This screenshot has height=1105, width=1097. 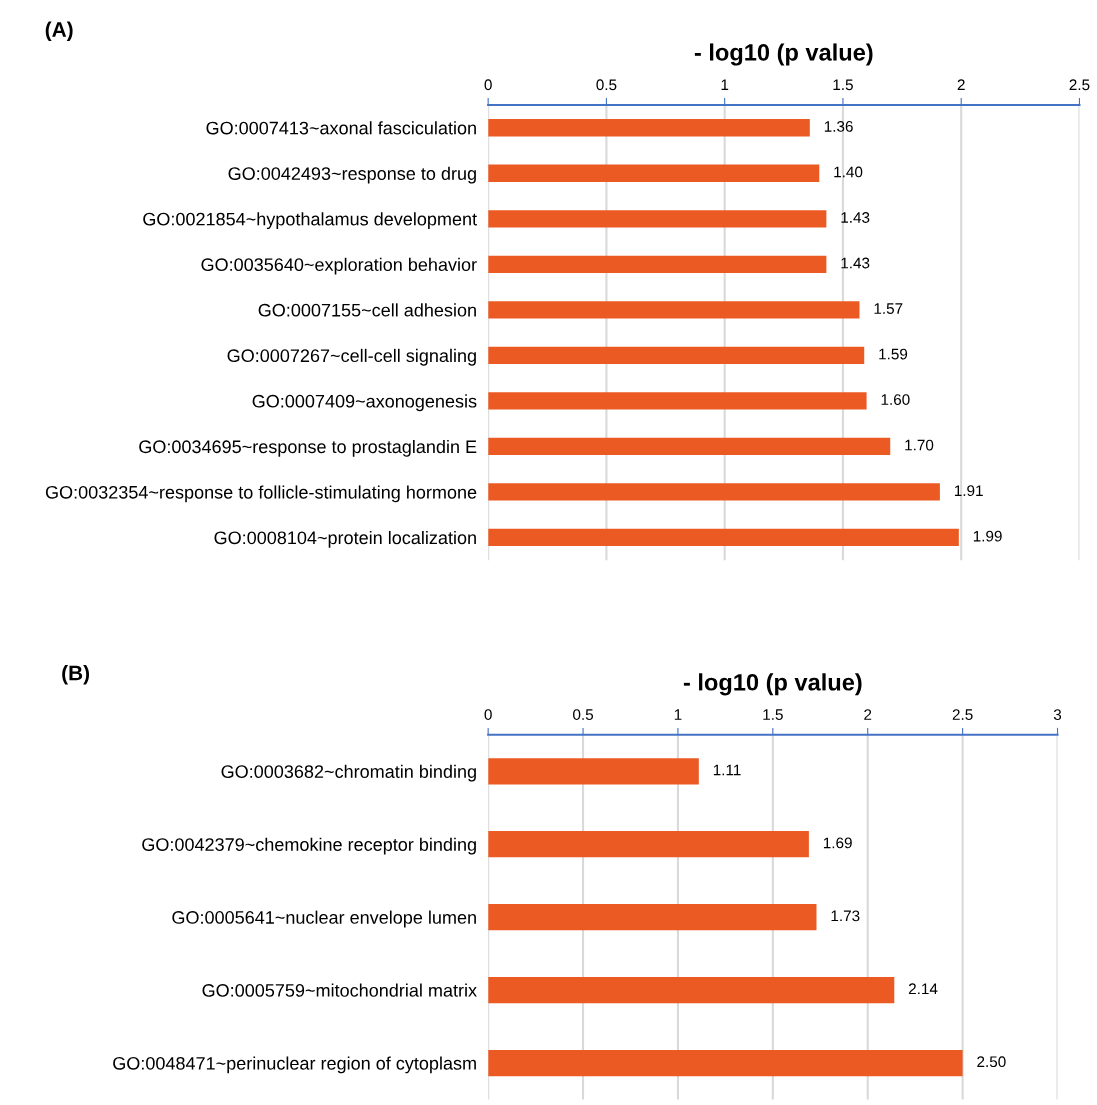 What do you see at coordinates (348, 773) in the screenshot?
I see `y-tick-label: GO:0003682~chromatin binding` at bounding box center [348, 773].